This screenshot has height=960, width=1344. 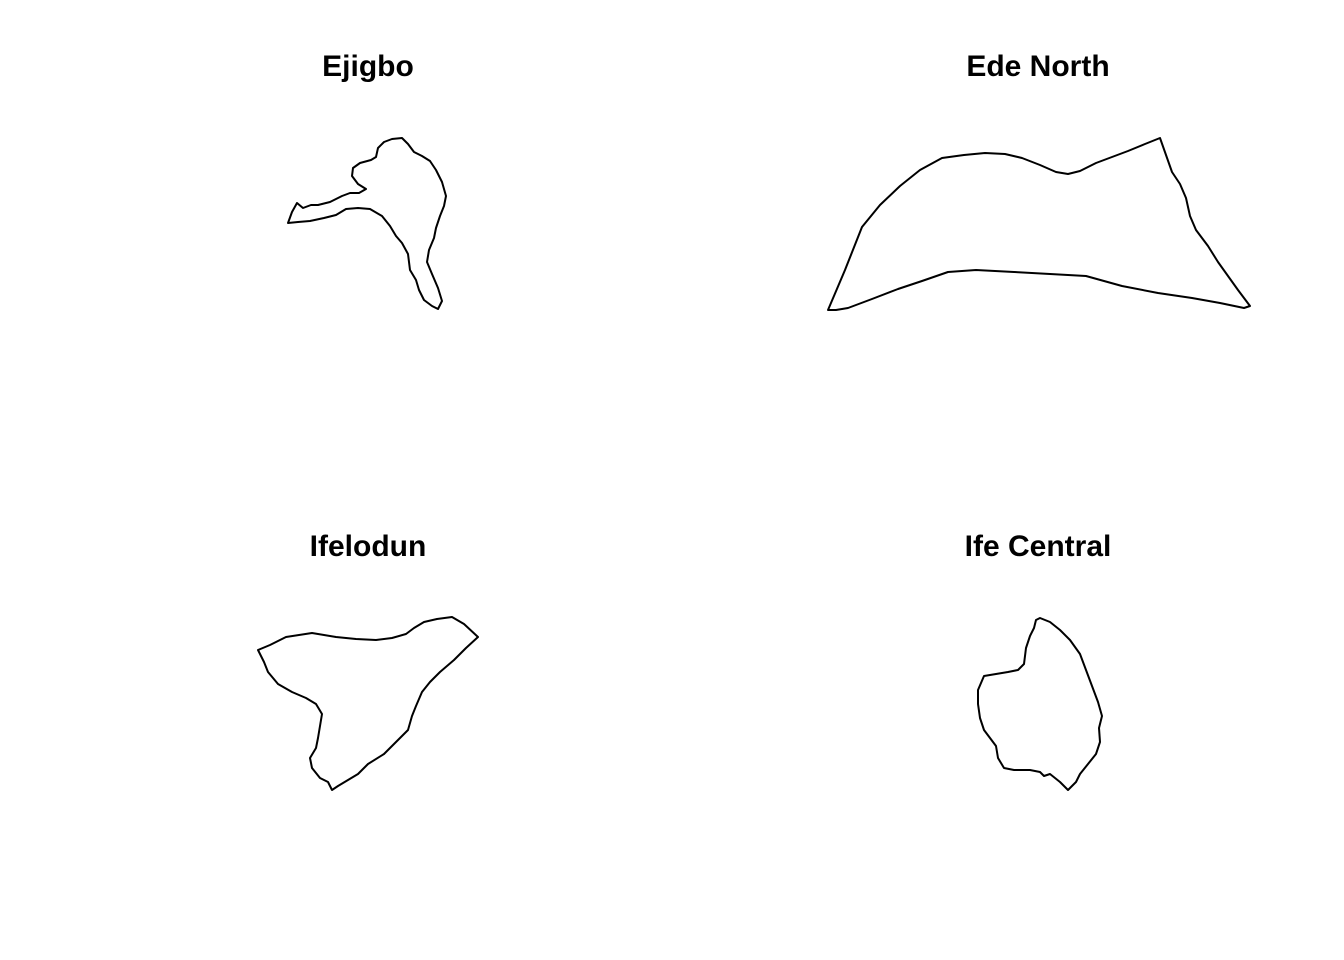 I want to click on panel-title: Ede North, so click(x=1038, y=66).